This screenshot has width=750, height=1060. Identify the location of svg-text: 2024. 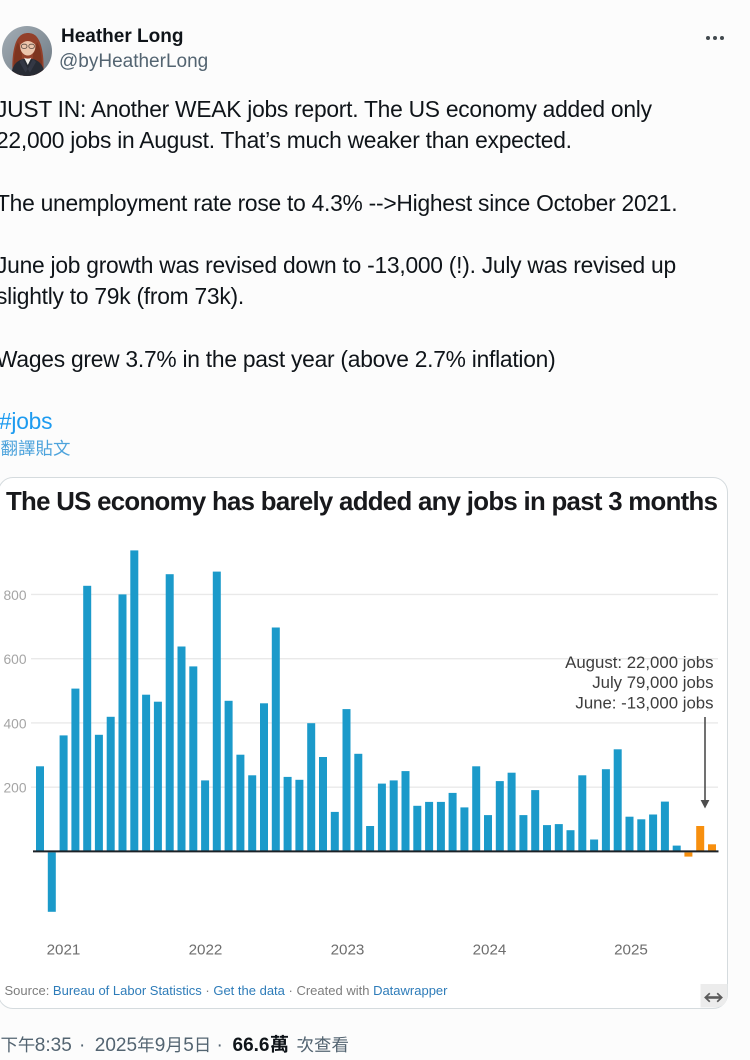
(490, 949).